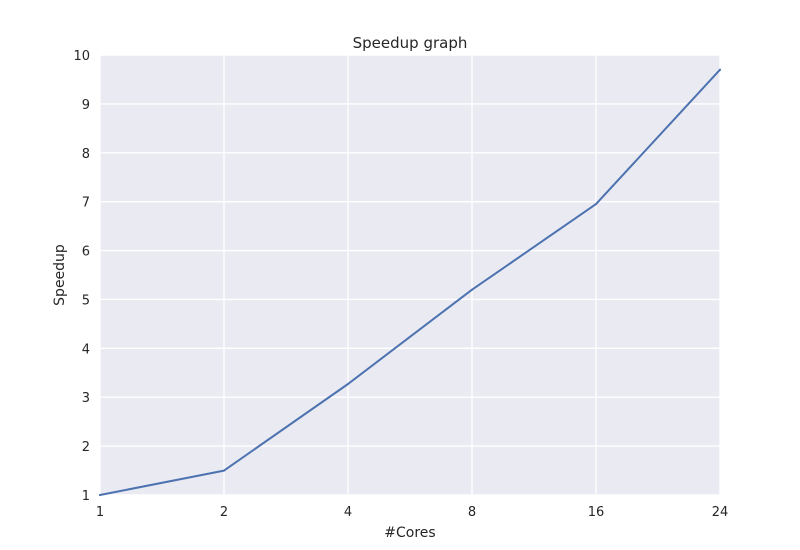  Describe the element at coordinates (81, 56) in the screenshot. I see `y-tick-label: 10` at that location.